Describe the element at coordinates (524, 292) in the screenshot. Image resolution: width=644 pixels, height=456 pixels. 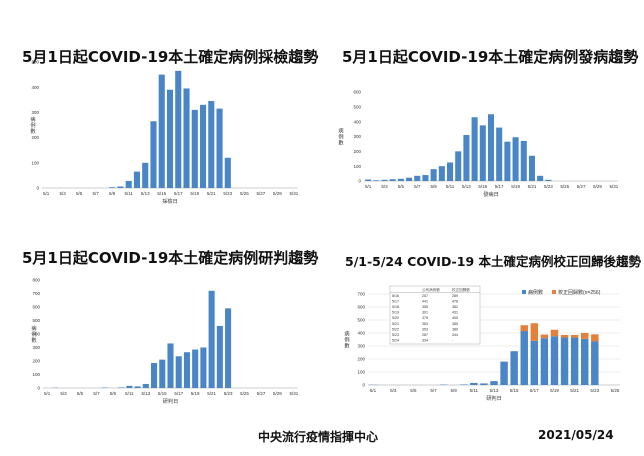
I see `legend-swatch-cases` at that location.